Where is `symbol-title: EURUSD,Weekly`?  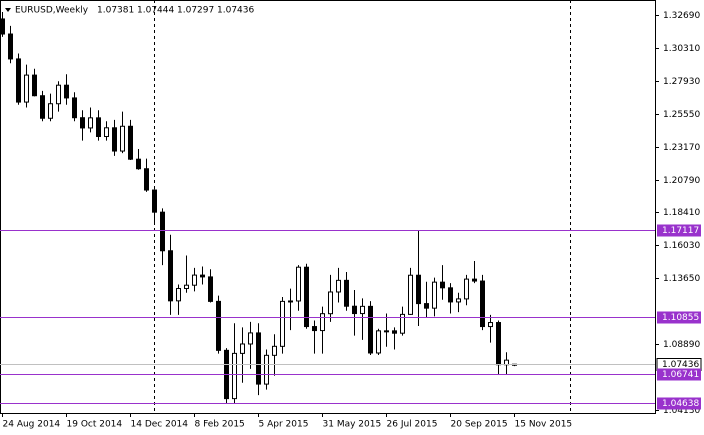
symbol-title: EURUSD,Weekly is located at coordinates (52, 11).